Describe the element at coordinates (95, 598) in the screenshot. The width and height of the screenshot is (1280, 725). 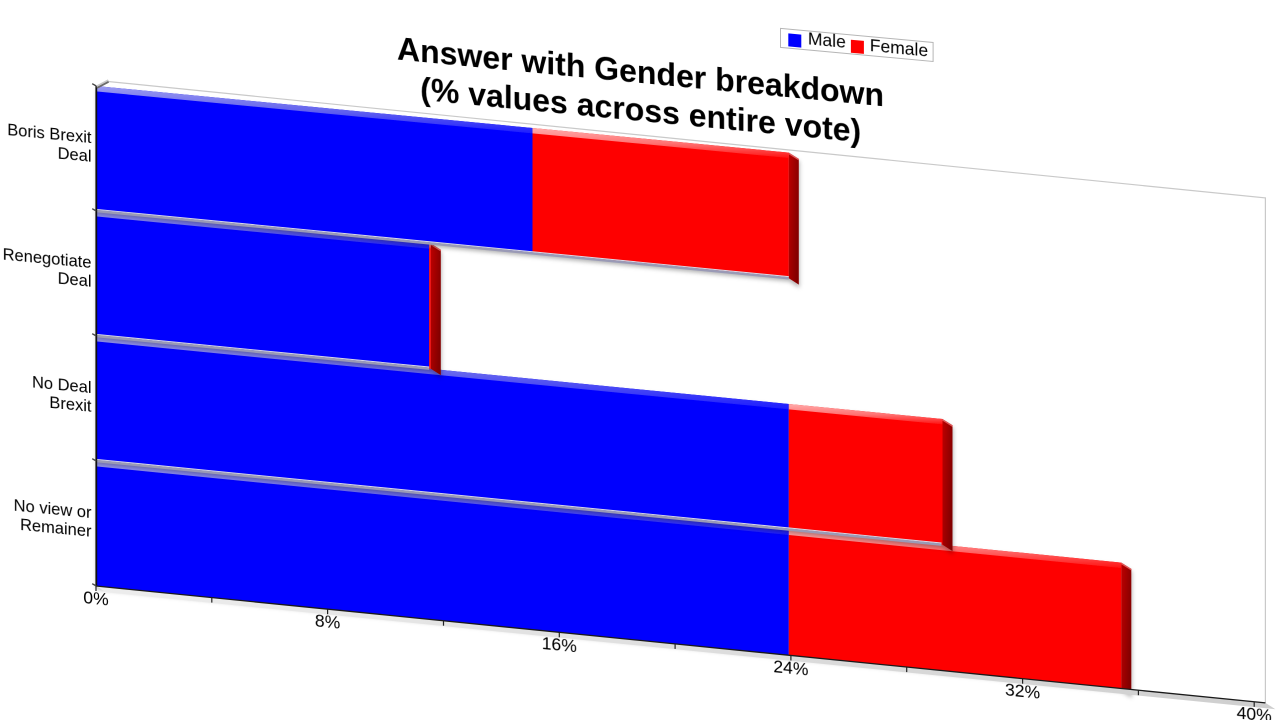
I see `svg-text: 0%` at that location.